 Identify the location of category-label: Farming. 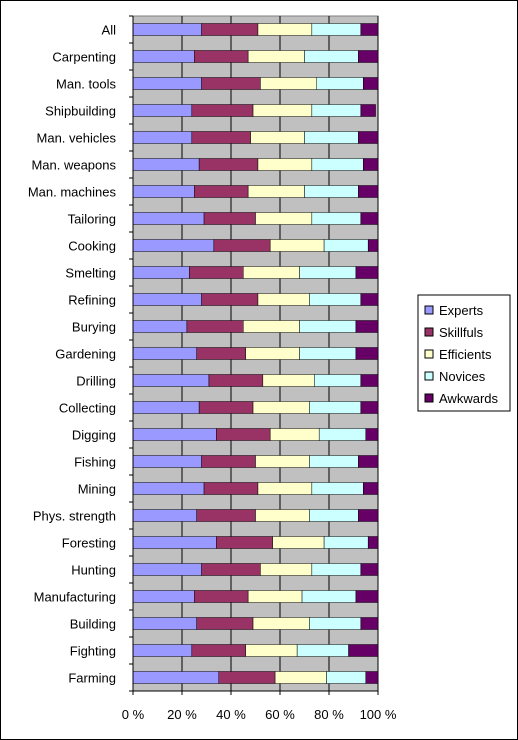
(92, 678).